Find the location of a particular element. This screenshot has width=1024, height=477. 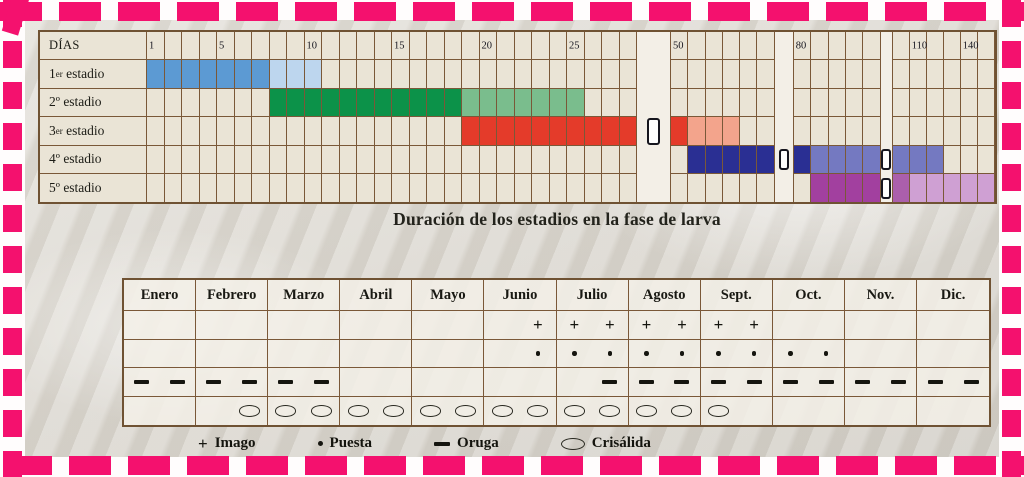

pink-dashed-border-top is located at coordinates (512, 11).